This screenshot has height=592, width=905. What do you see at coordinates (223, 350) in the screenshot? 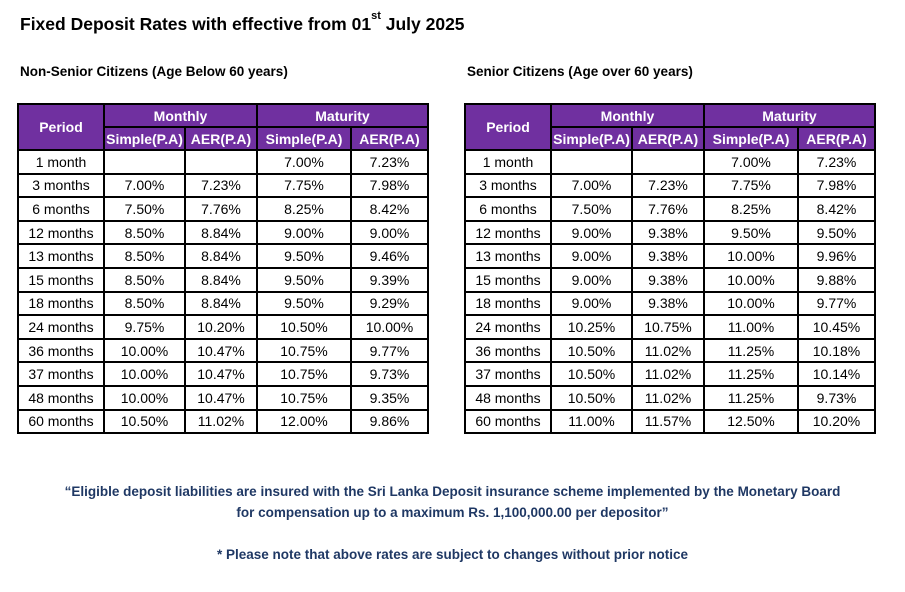
I see `table-row: 36 months 10.00% 10.47% 10.75% 9.77%` at bounding box center [223, 350].